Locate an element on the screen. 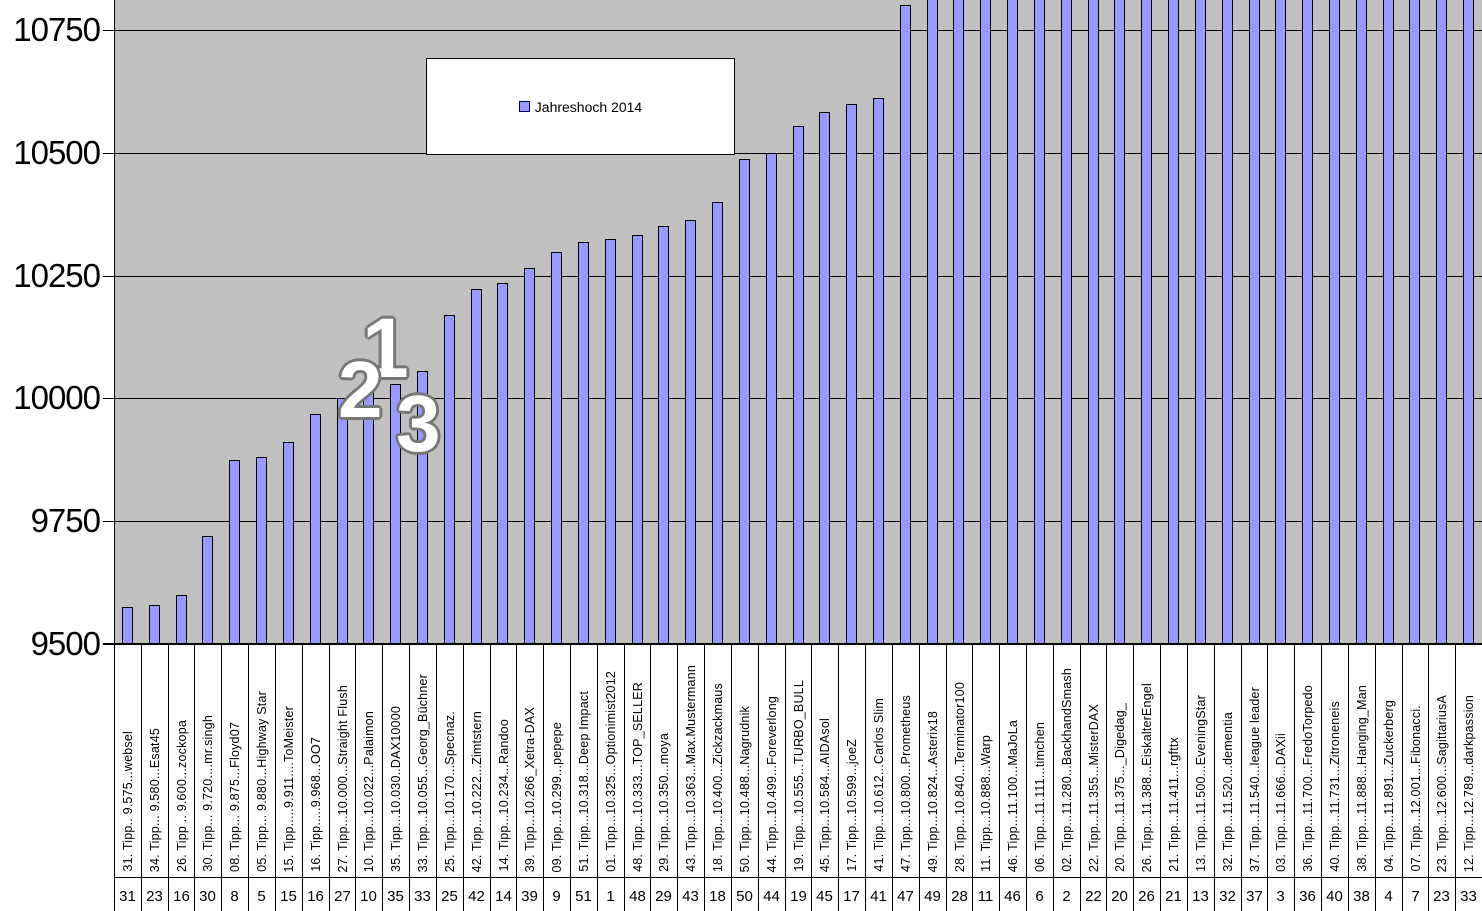 Image resolution: width=1482 pixels, height=911 pixels. category-cell: 05. Tipp... 9.880...Highway Star is located at coordinates (261, 761).